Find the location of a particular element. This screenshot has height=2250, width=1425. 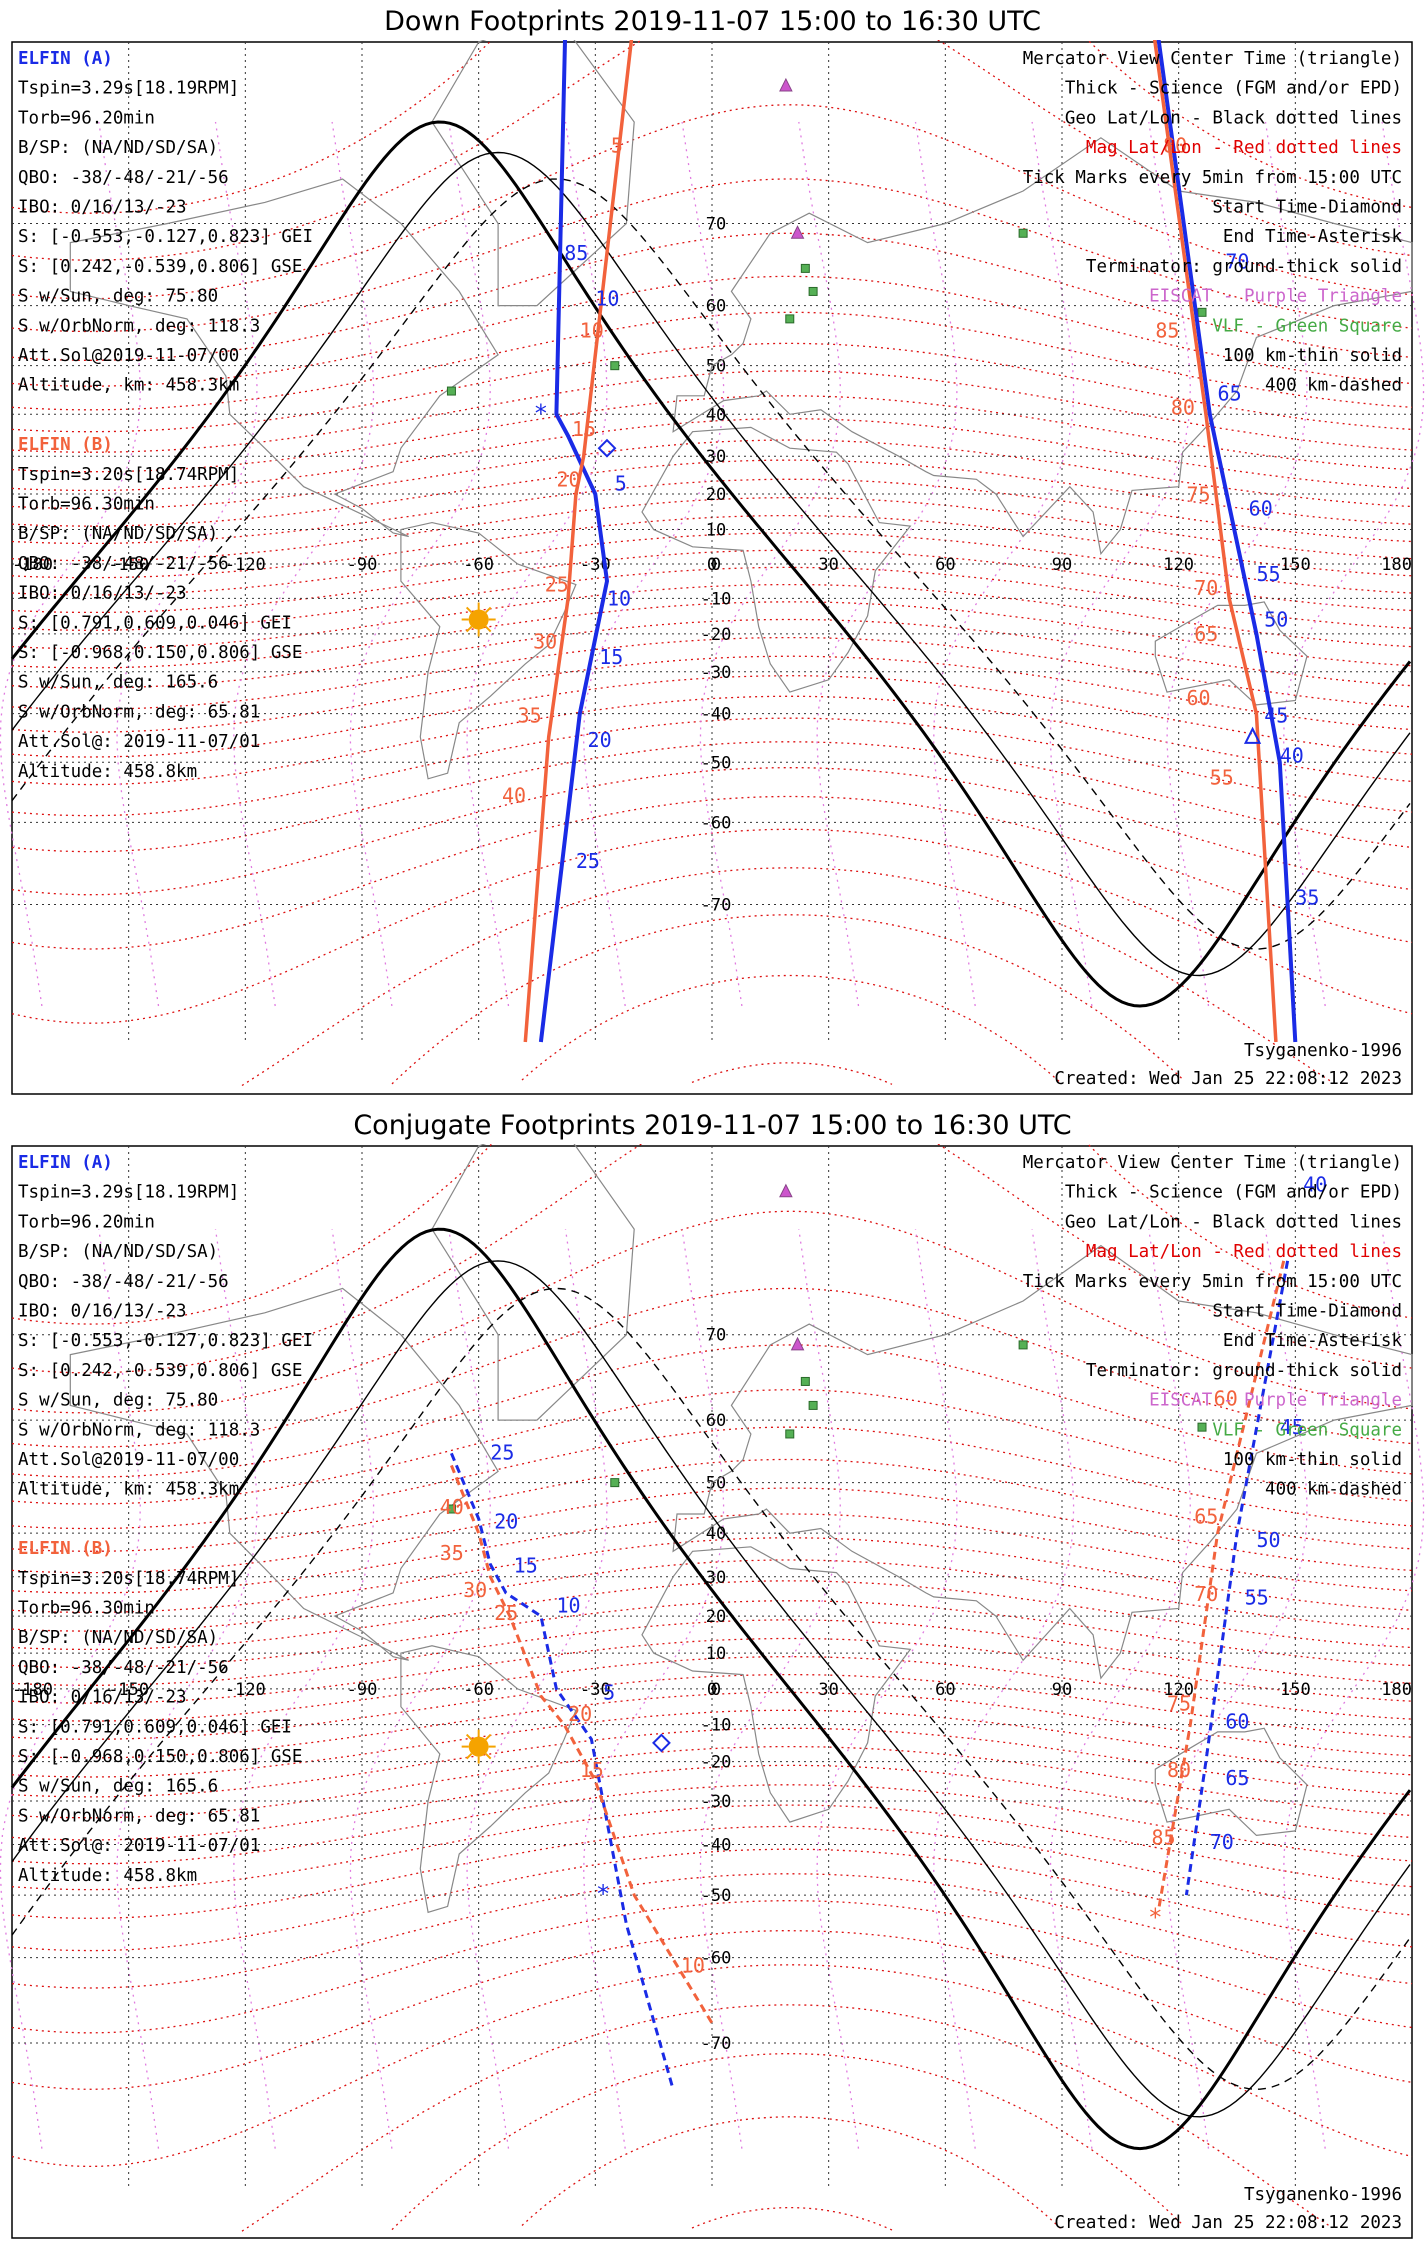

elfin-a-tick-label: 85 is located at coordinates (576, 253).